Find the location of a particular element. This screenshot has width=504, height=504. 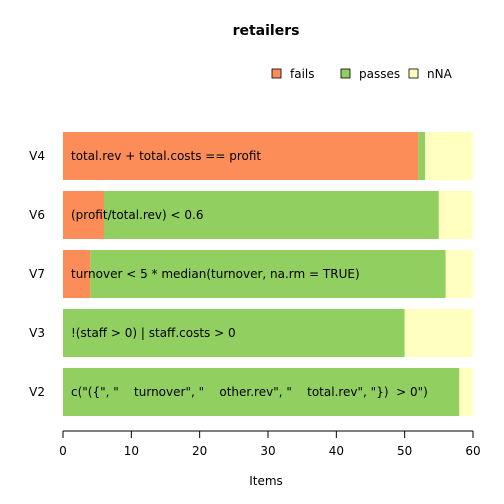

bar-nNA-V7 is located at coordinates (459, 274).